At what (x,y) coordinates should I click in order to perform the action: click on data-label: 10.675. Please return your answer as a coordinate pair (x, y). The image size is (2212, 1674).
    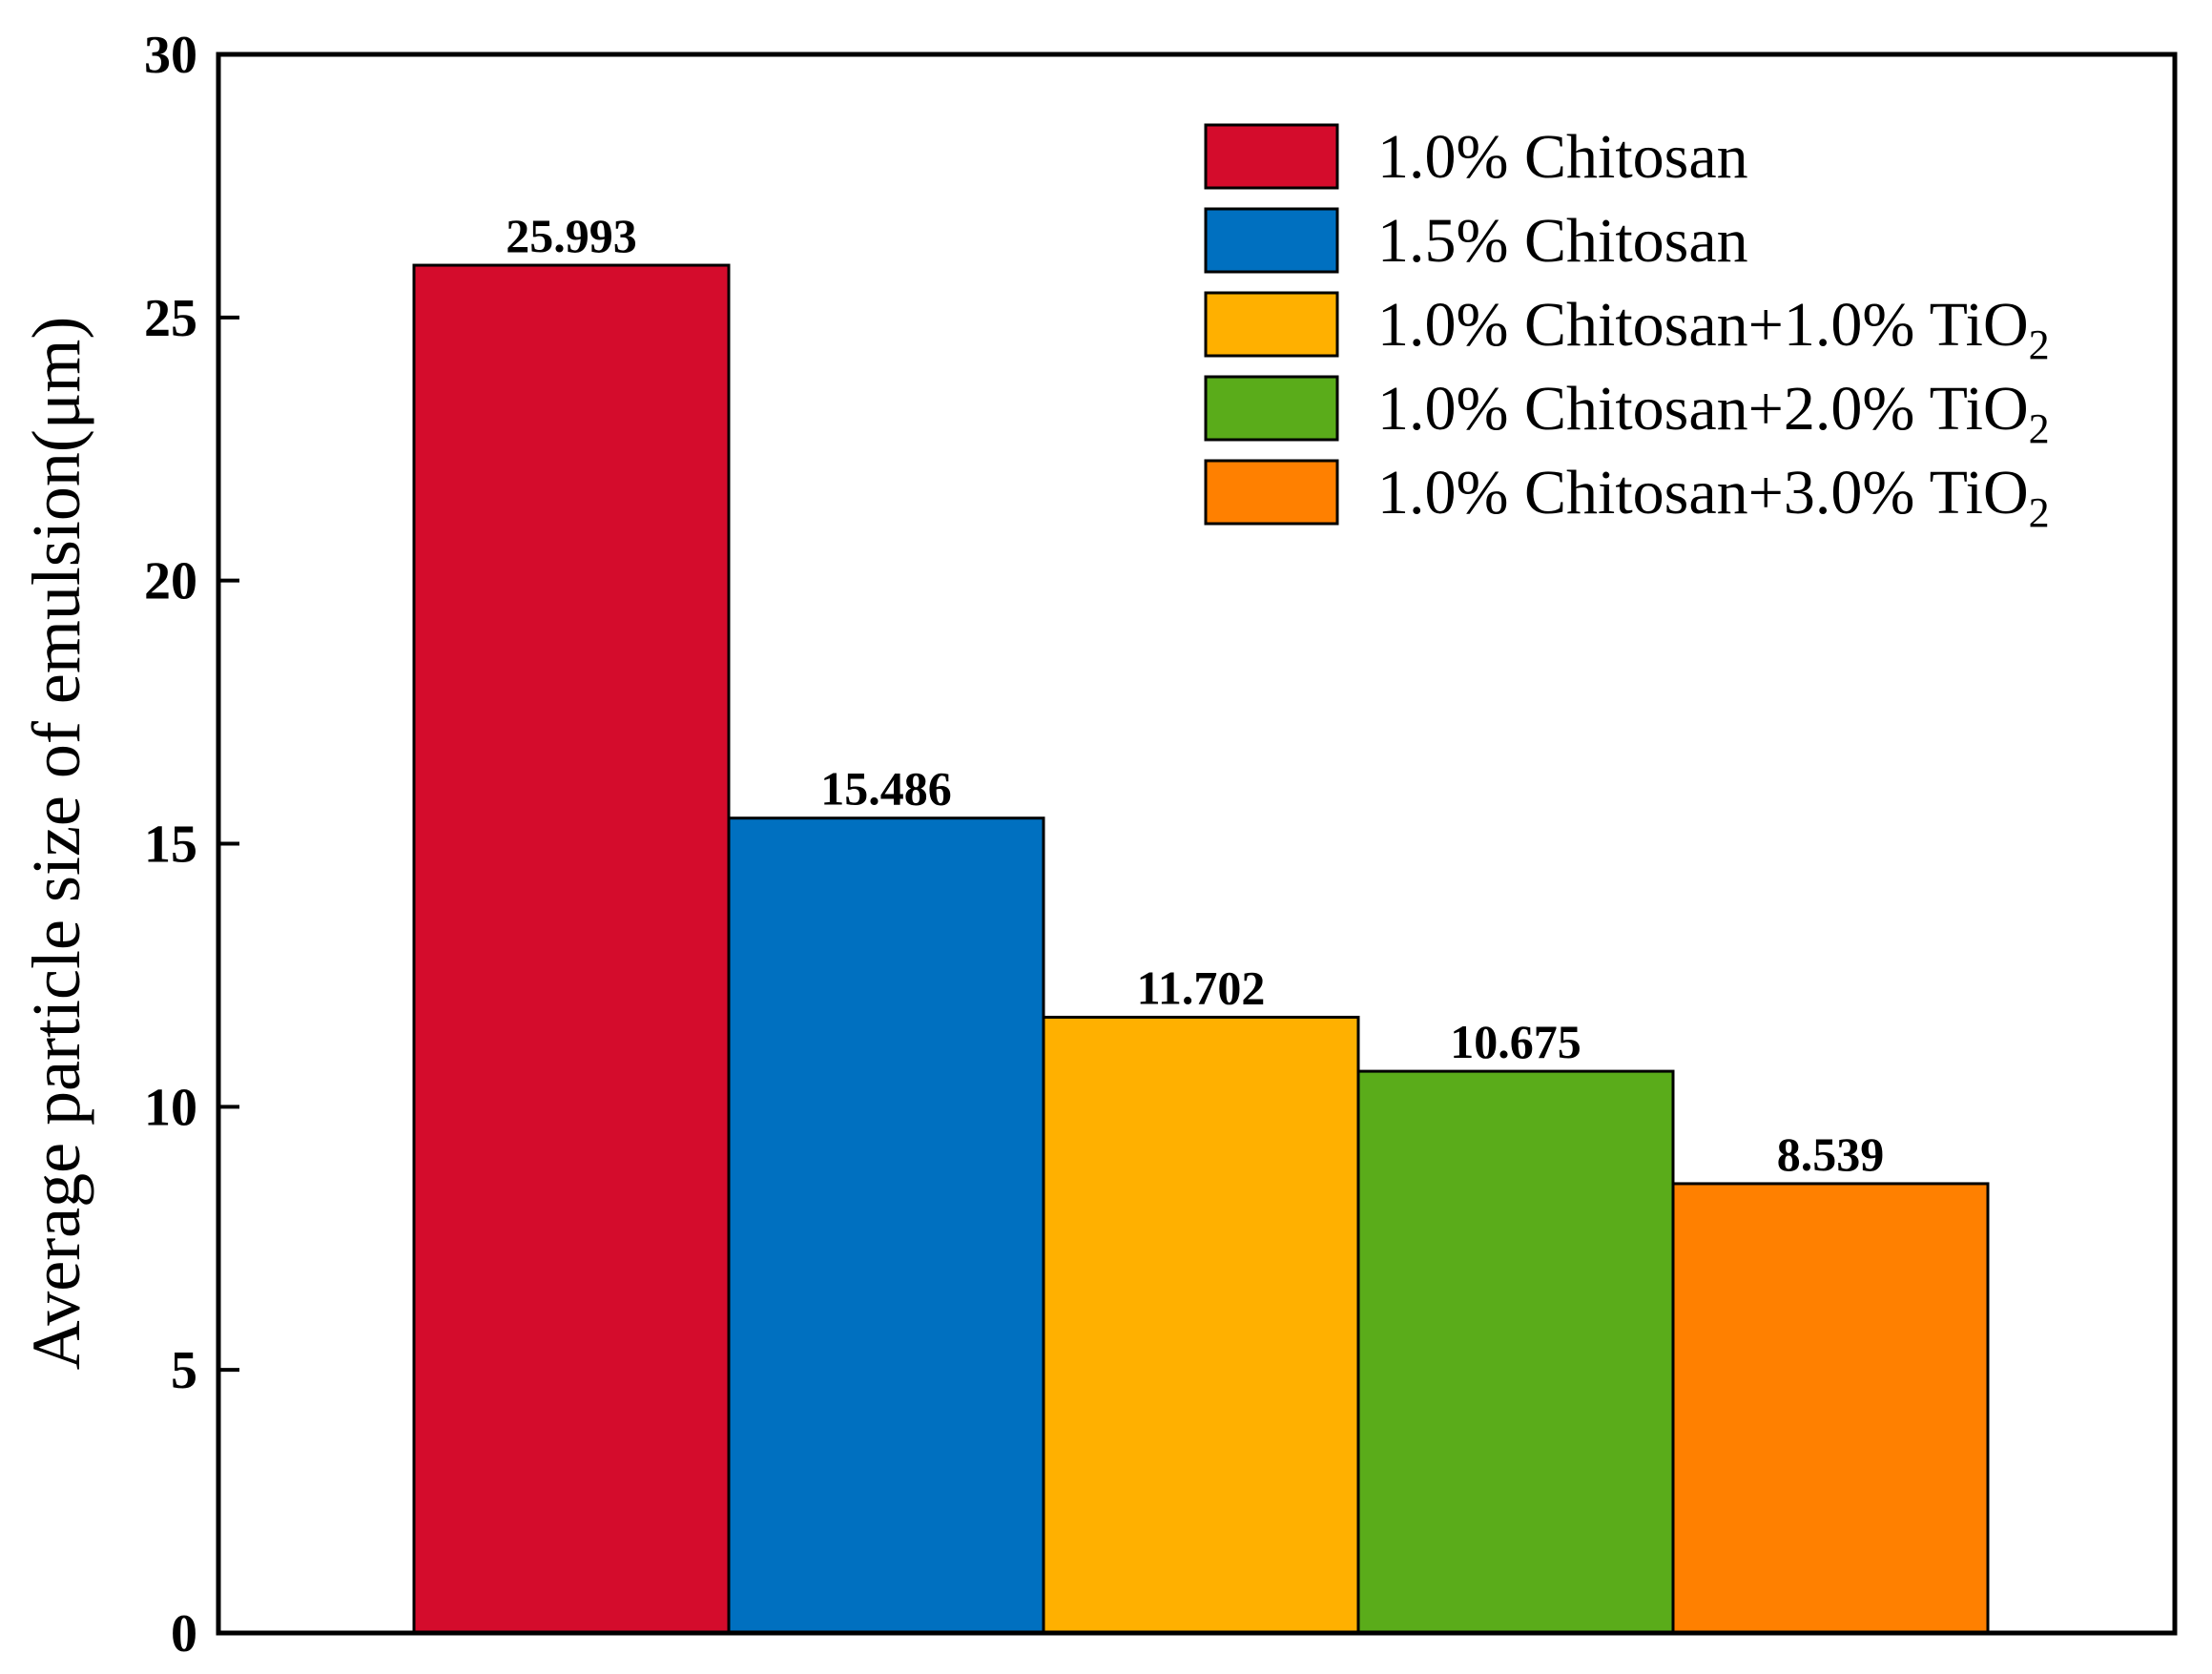
    Looking at the image, I should click on (1515, 1041).